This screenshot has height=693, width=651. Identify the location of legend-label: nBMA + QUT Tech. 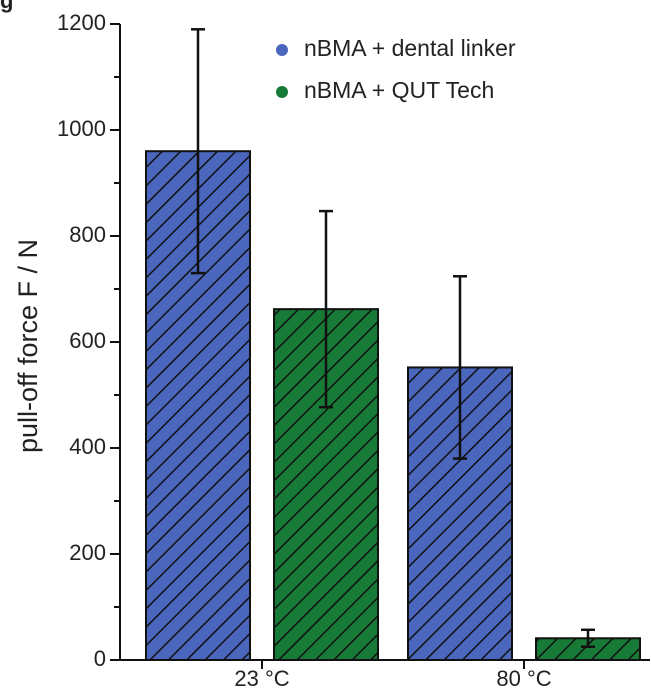
(399, 90).